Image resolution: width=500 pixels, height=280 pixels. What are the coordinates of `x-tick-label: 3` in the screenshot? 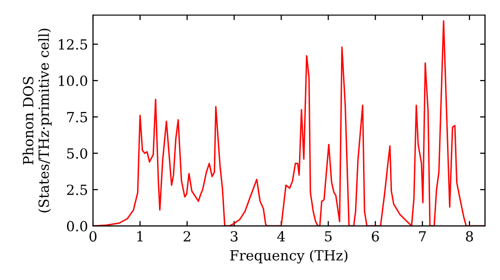 It's located at (234, 236).